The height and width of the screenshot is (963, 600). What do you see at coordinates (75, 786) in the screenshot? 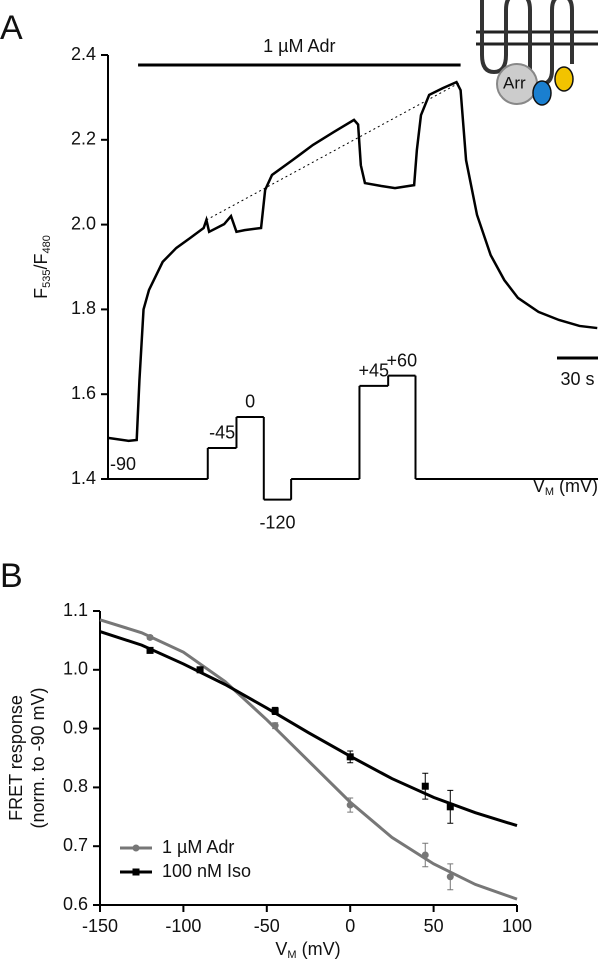
I see `y-tick-label: 0.8` at bounding box center [75, 786].